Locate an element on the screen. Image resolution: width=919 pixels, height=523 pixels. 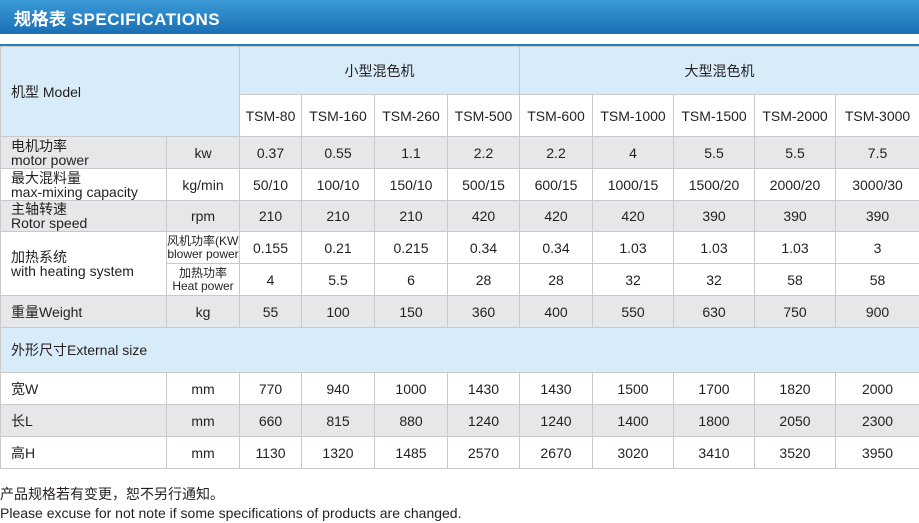
large-mixer-group: 大型混色机 is located at coordinates (718, 70).